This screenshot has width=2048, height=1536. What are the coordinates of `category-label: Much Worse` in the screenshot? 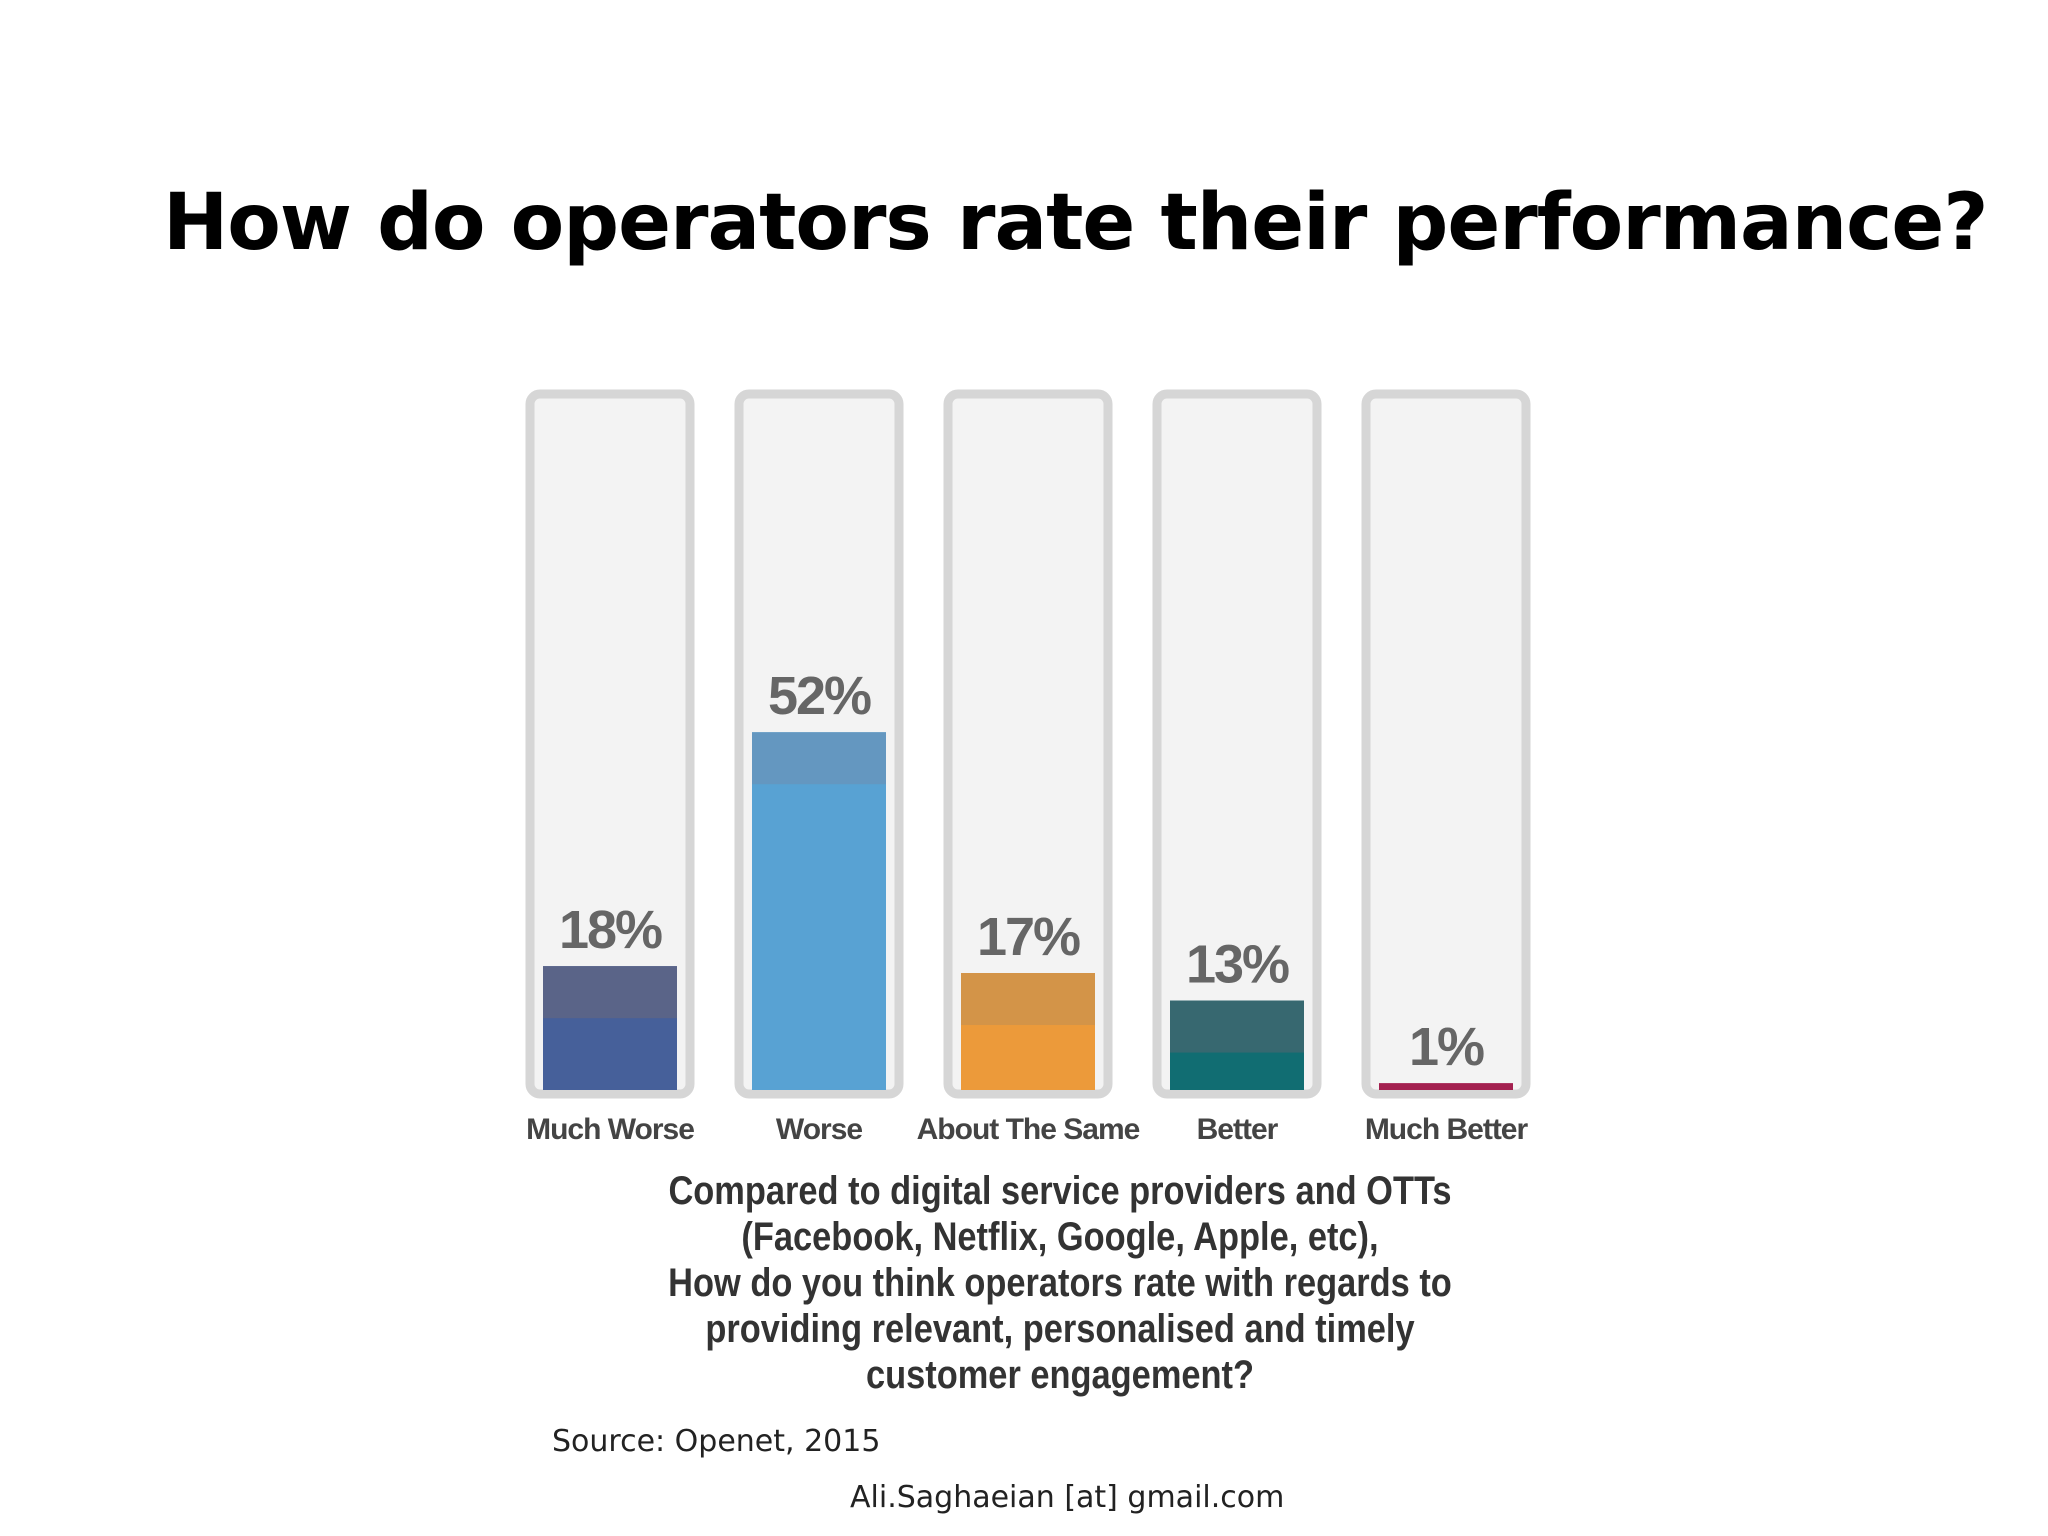 It's located at (610, 1129).